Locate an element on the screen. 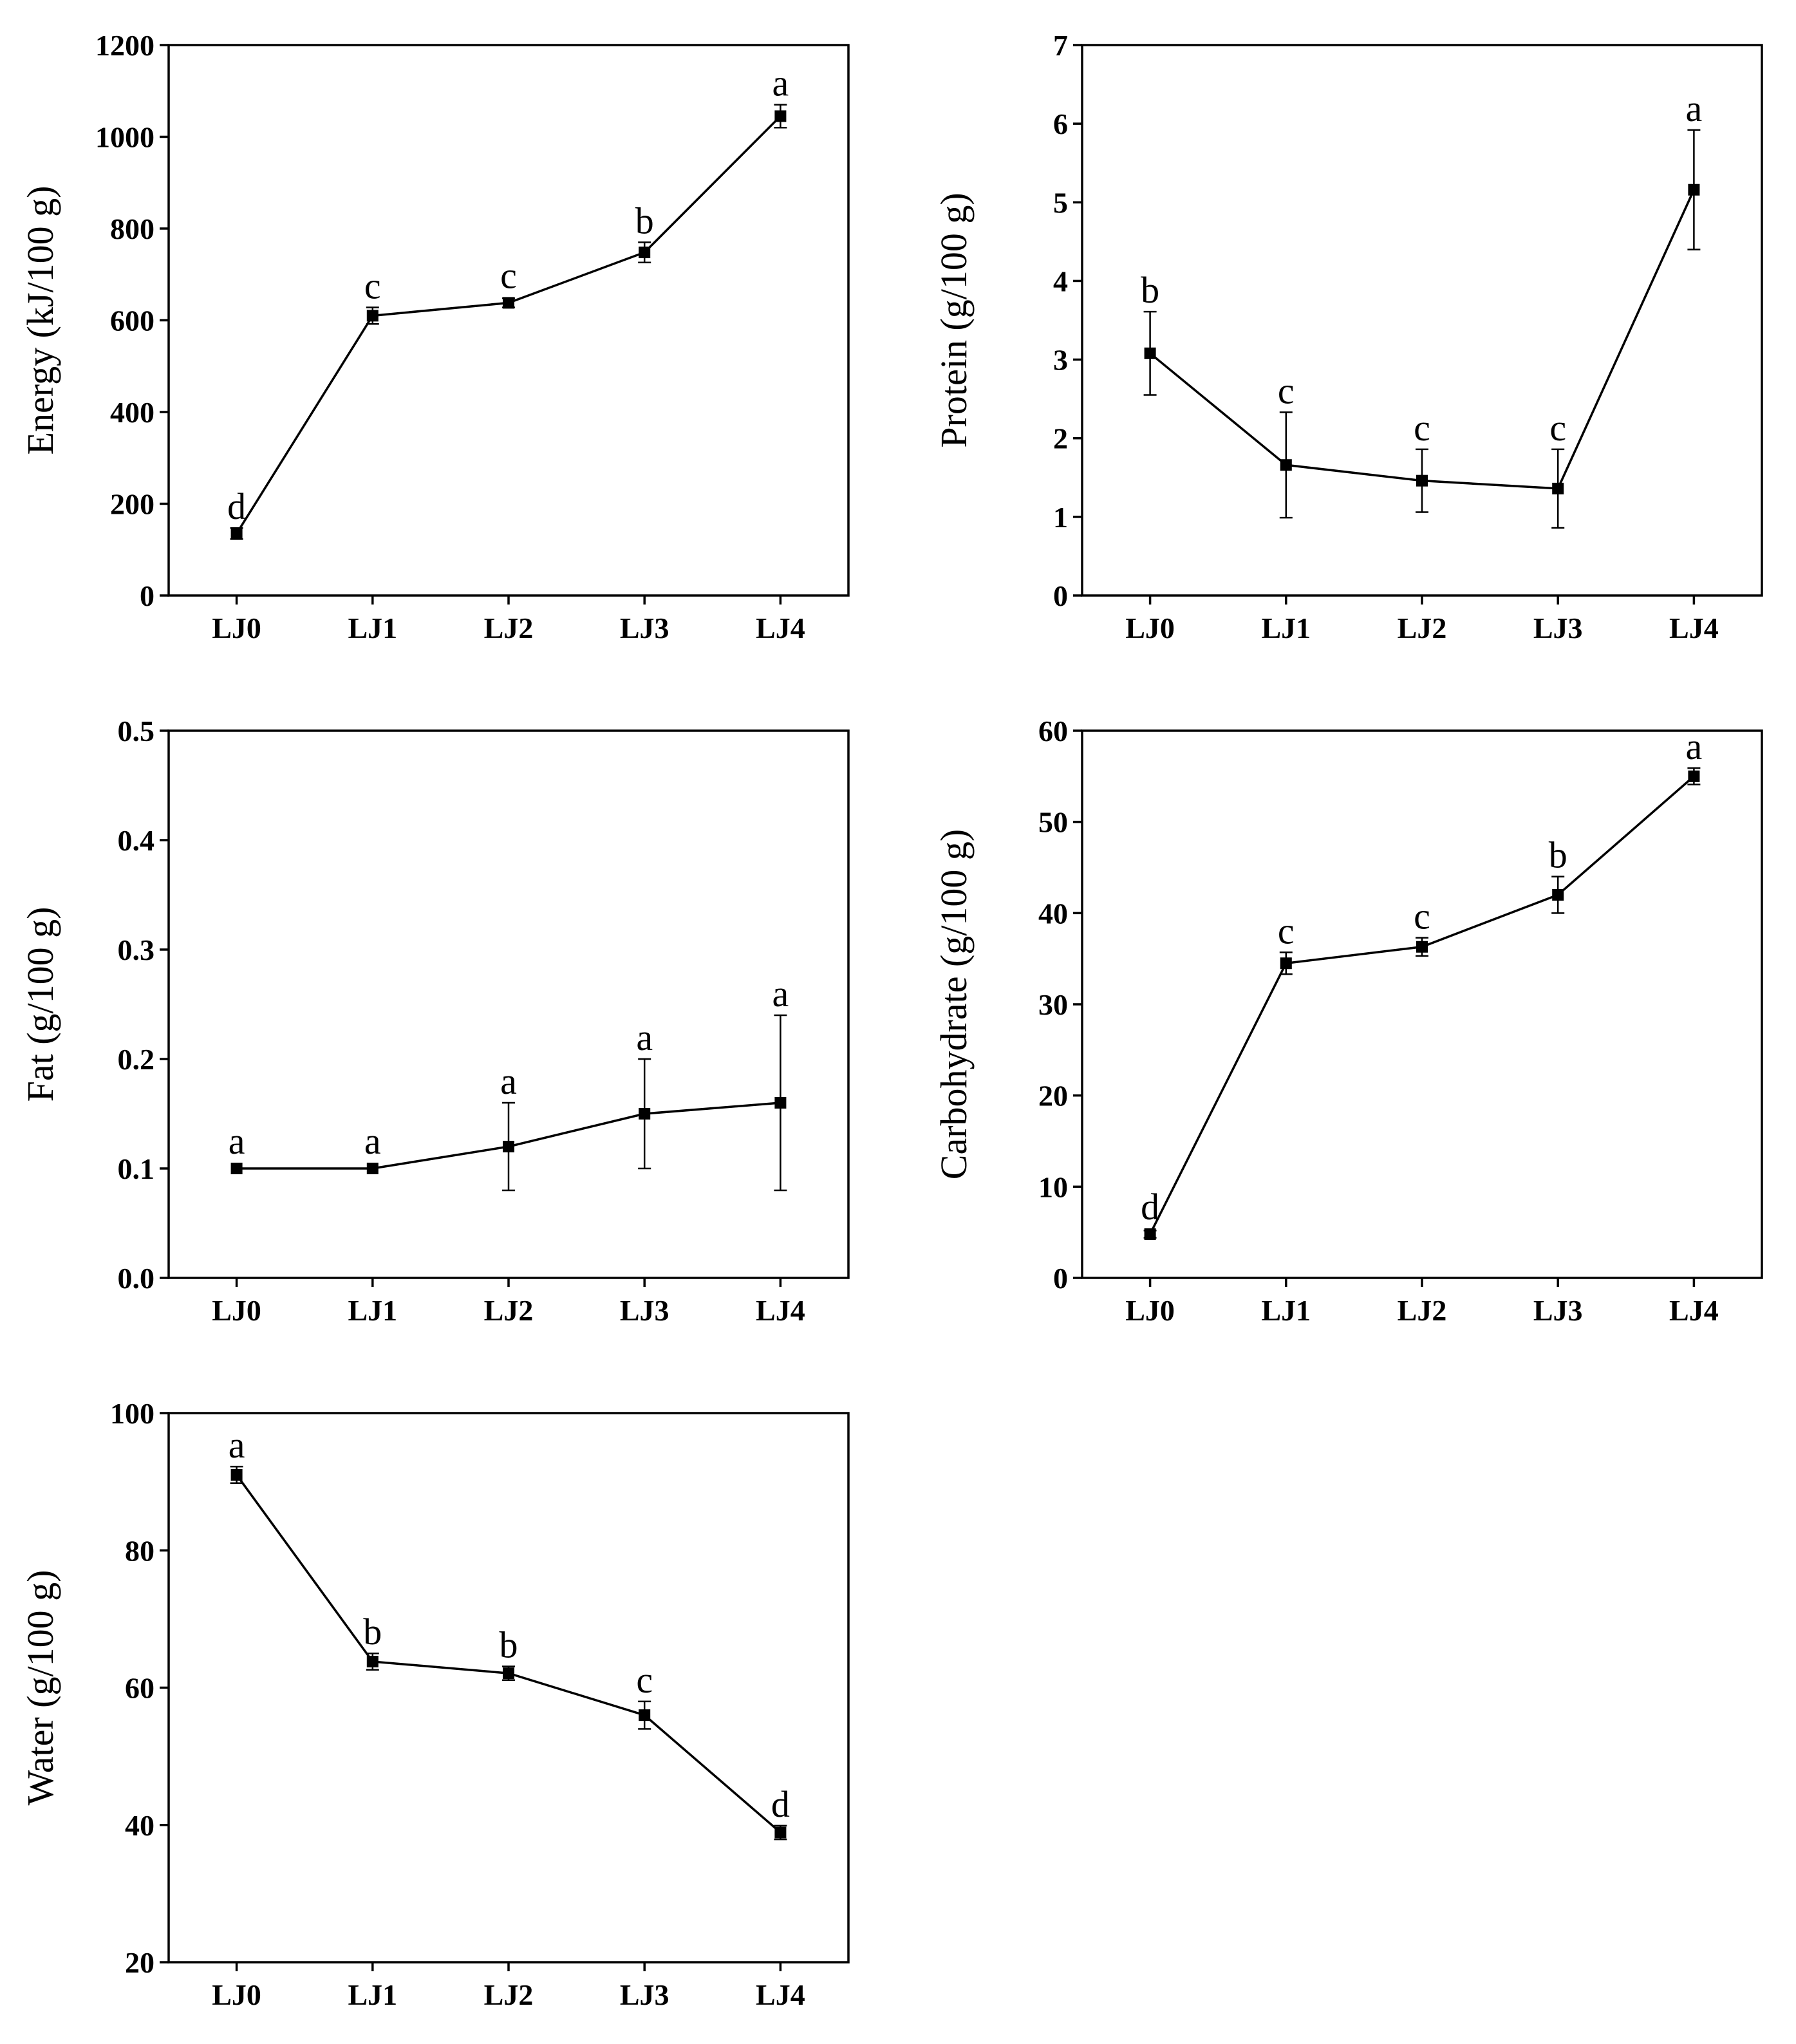  protein-x-tick-label: LJ1 is located at coordinates (1286, 628).